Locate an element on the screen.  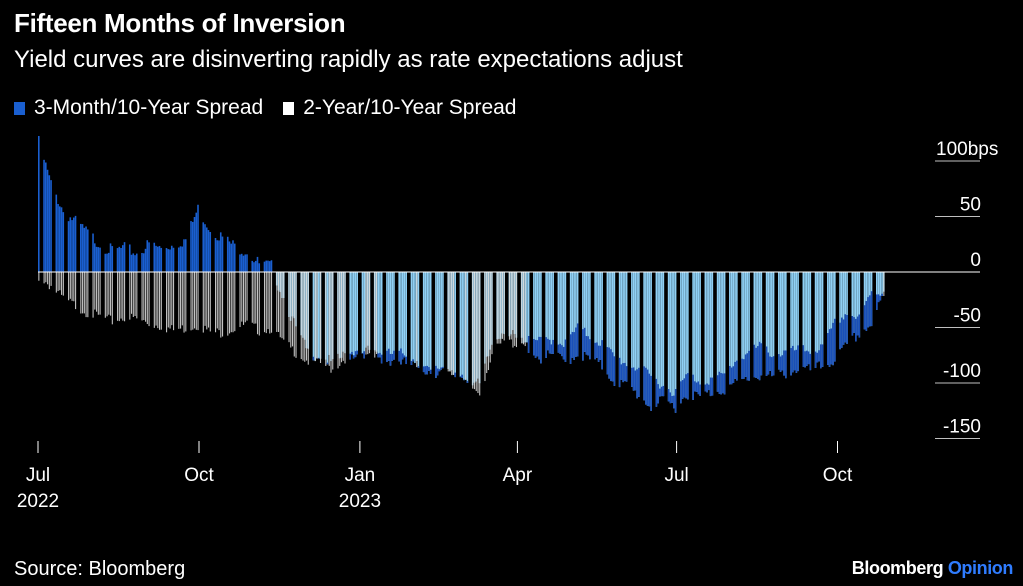
brand-logo: Bloomberg Opinion is located at coordinates (933, 568).